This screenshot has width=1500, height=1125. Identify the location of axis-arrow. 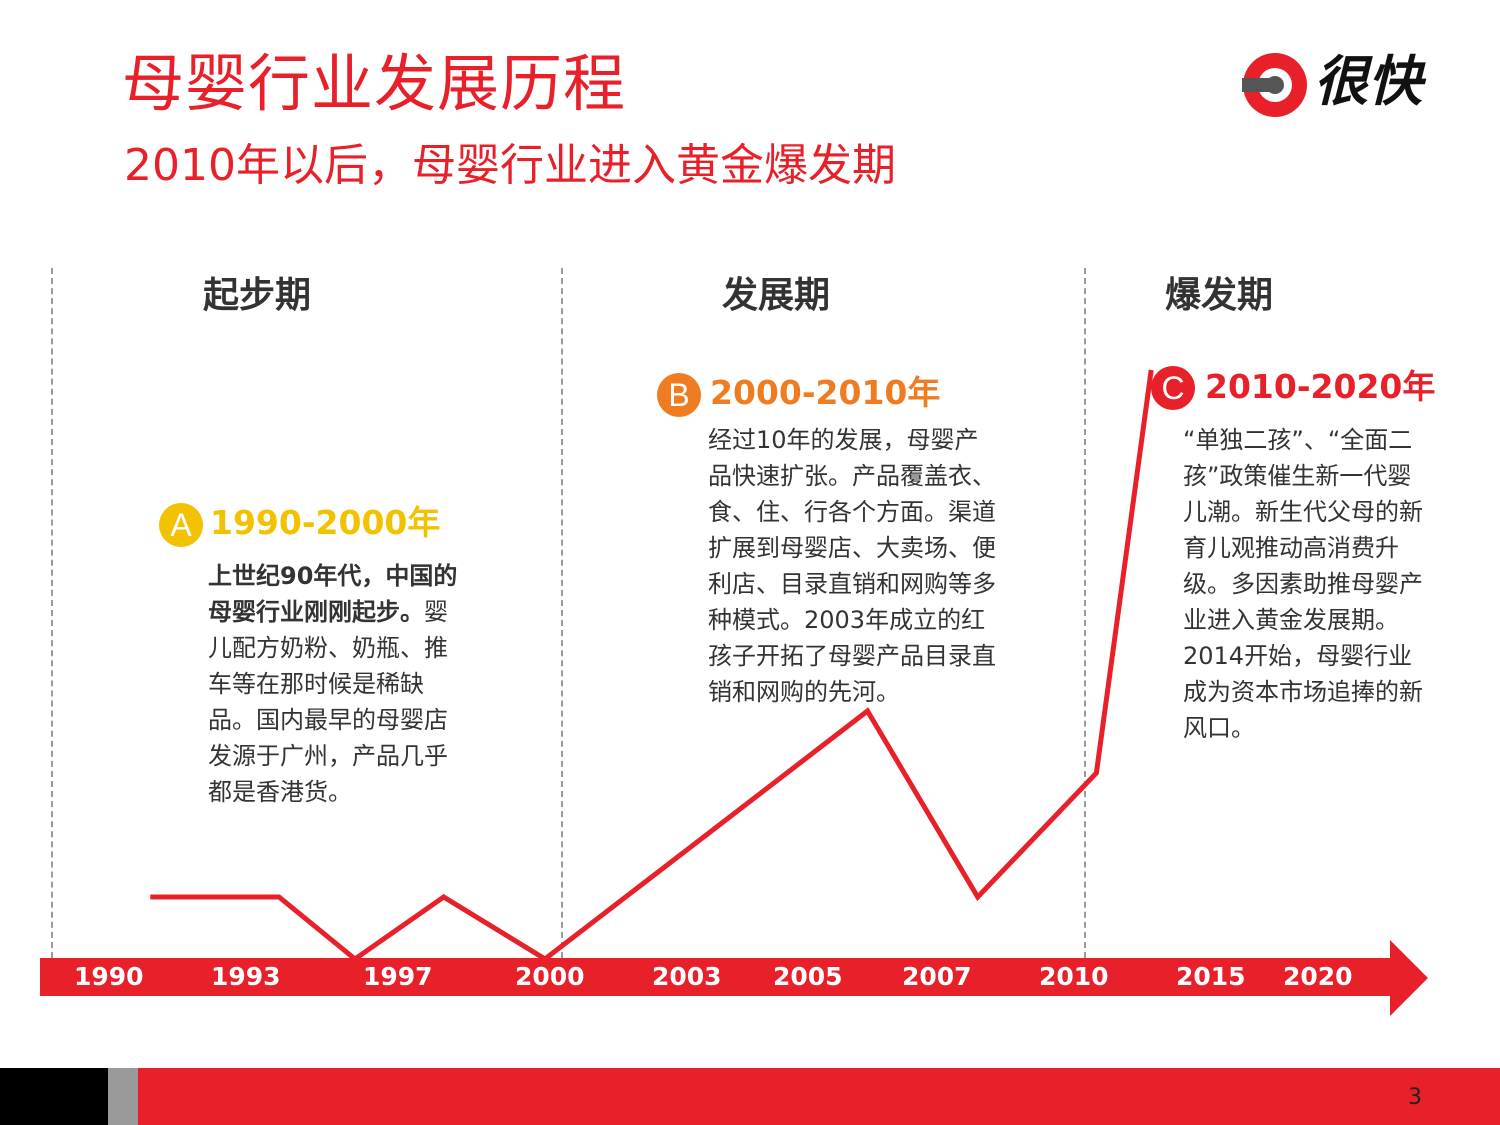
(734, 978).